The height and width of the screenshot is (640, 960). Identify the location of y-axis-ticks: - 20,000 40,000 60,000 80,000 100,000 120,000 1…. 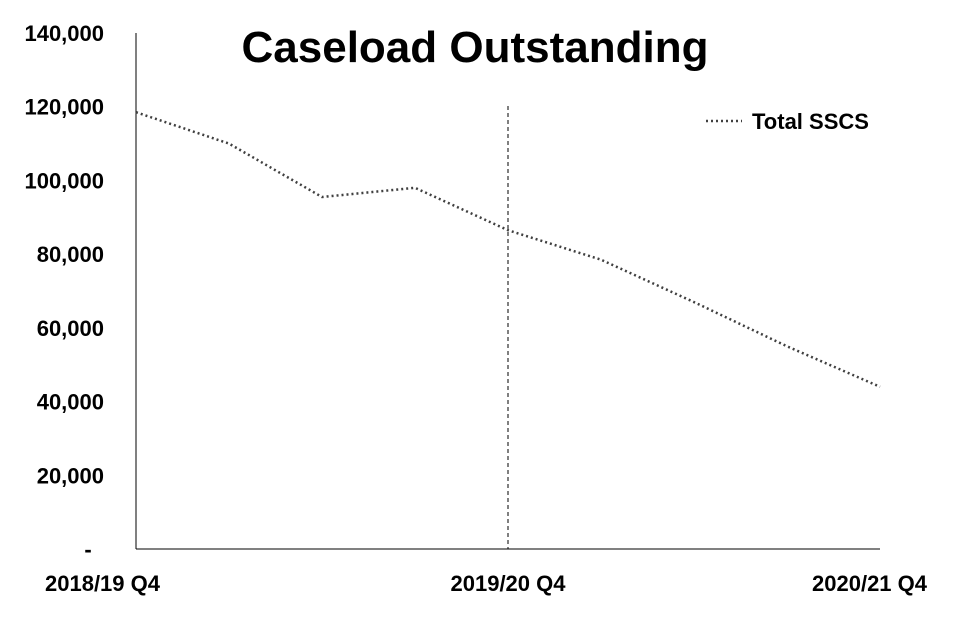
(64, 291).